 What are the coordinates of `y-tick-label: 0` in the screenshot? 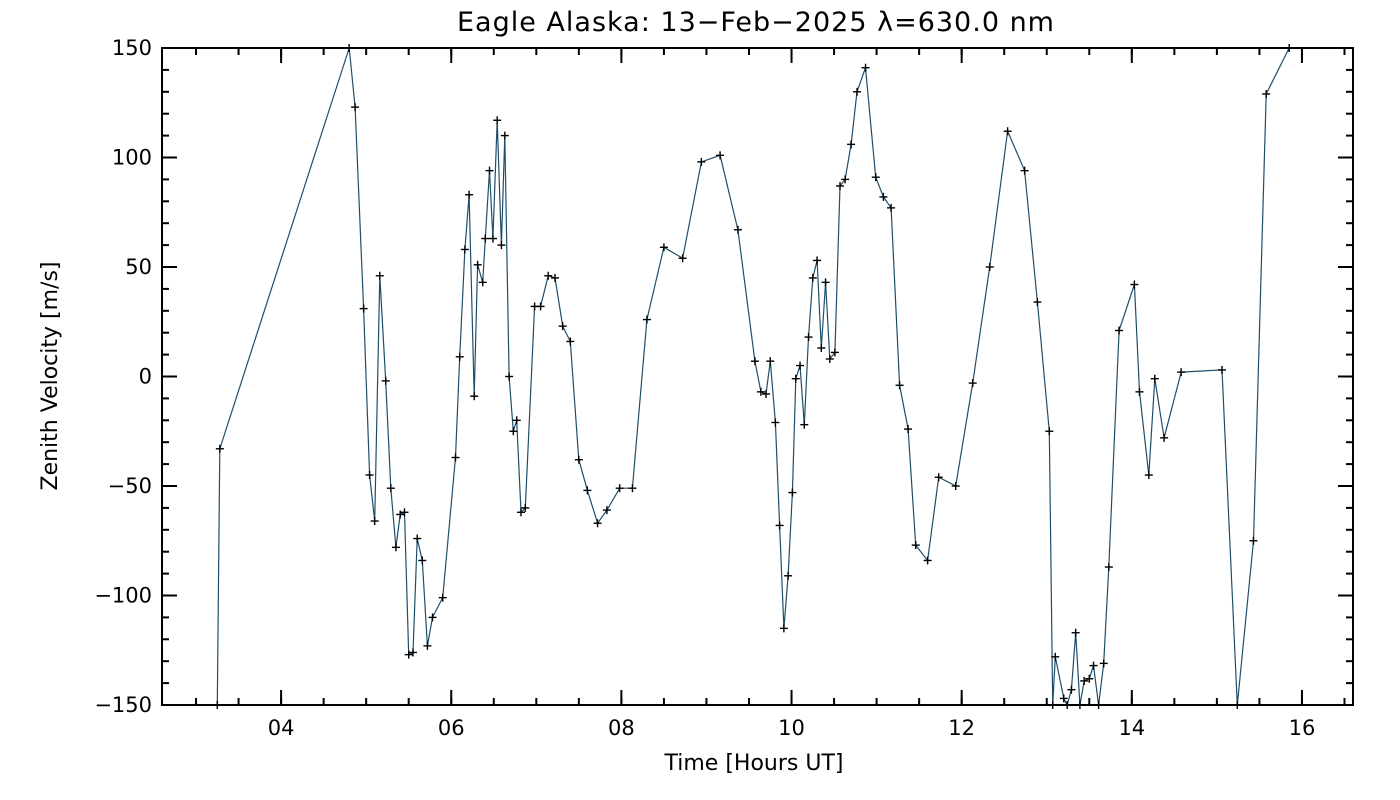 It's located at (145, 377).